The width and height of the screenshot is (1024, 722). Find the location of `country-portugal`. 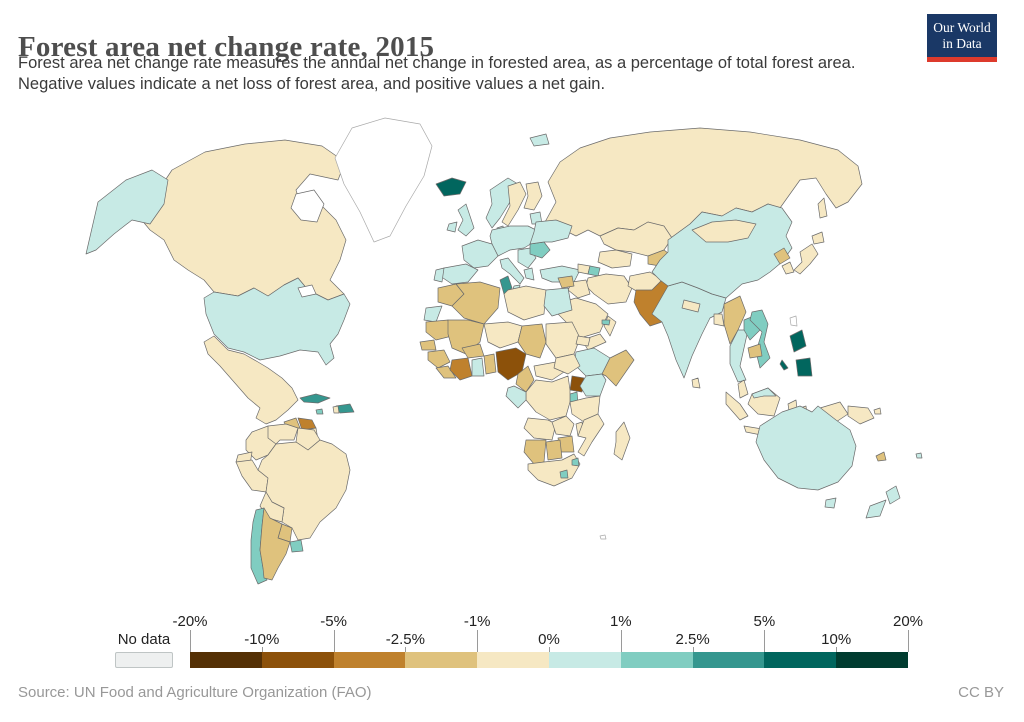

country-portugal is located at coordinates (439, 275).